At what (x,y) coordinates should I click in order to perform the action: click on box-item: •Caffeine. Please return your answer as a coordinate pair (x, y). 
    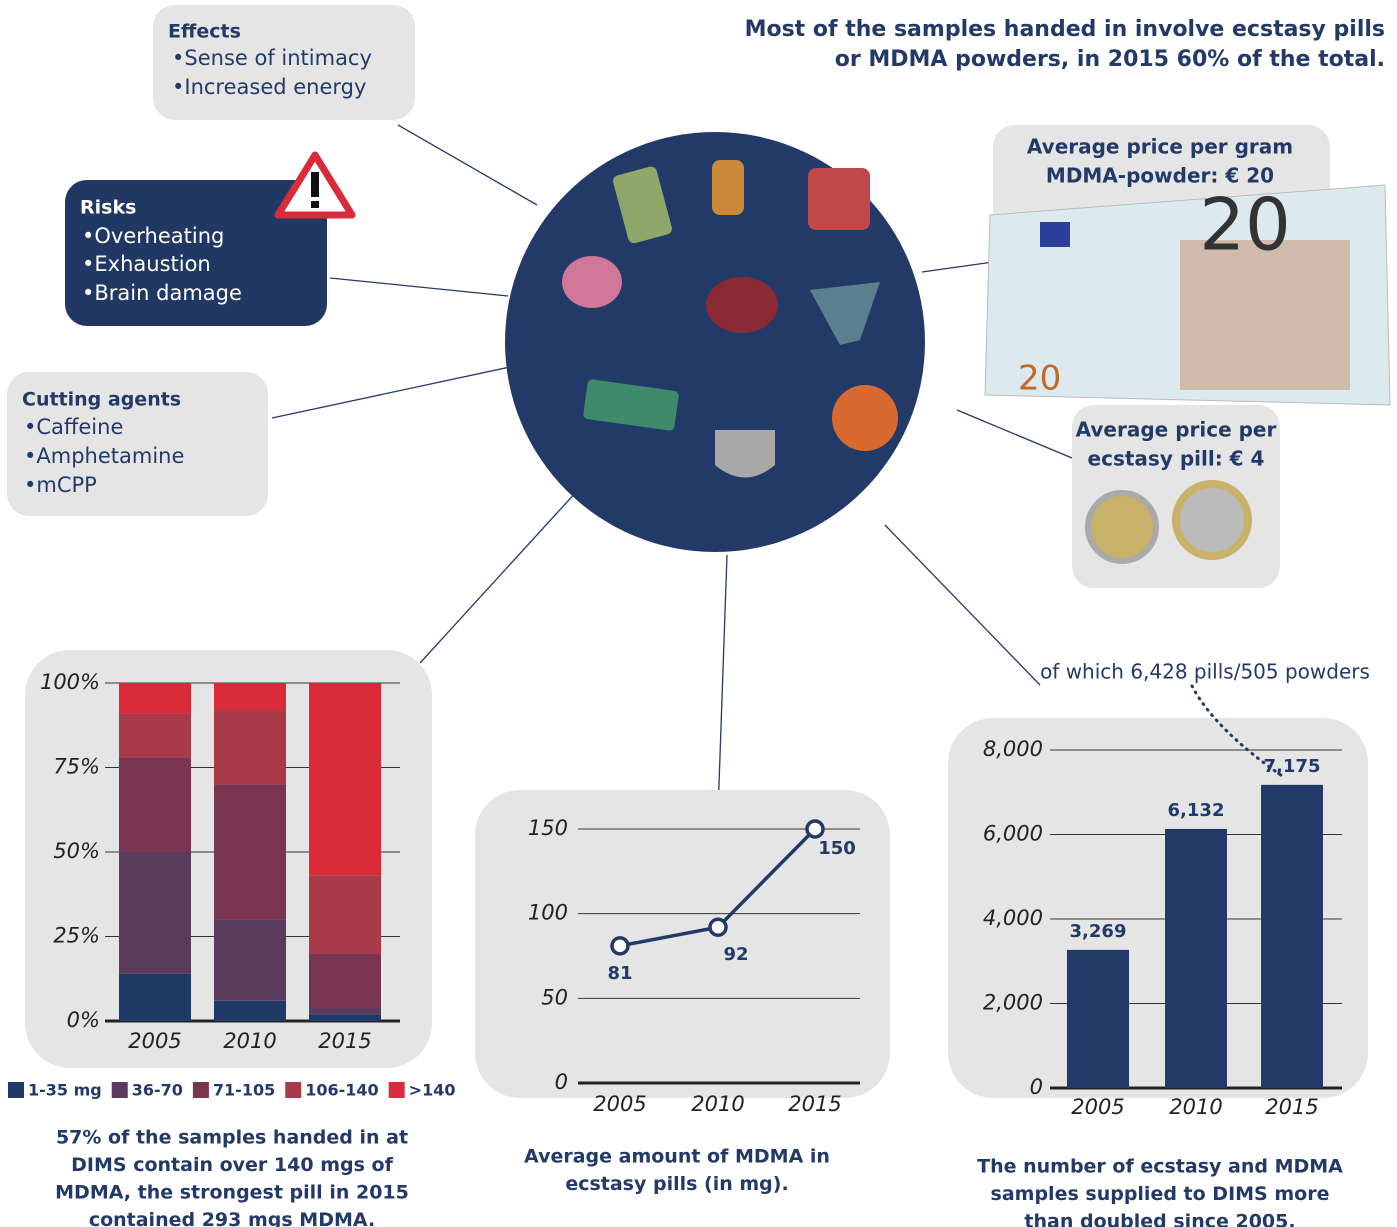
    Looking at the image, I should click on (73, 427).